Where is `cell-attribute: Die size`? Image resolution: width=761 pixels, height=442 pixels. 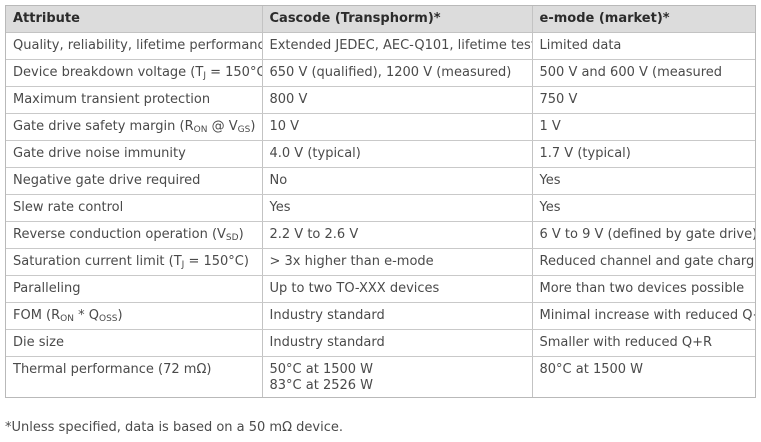 cell-attribute: Die size is located at coordinates (134, 343).